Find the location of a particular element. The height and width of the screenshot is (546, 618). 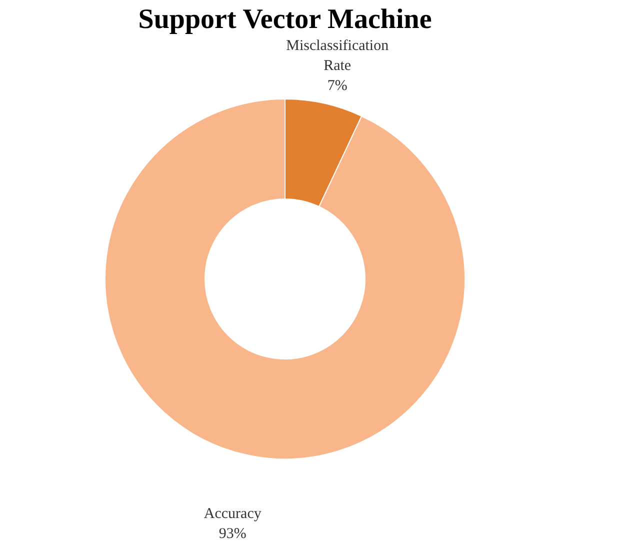

data-label: 7% is located at coordinates (337, 86).